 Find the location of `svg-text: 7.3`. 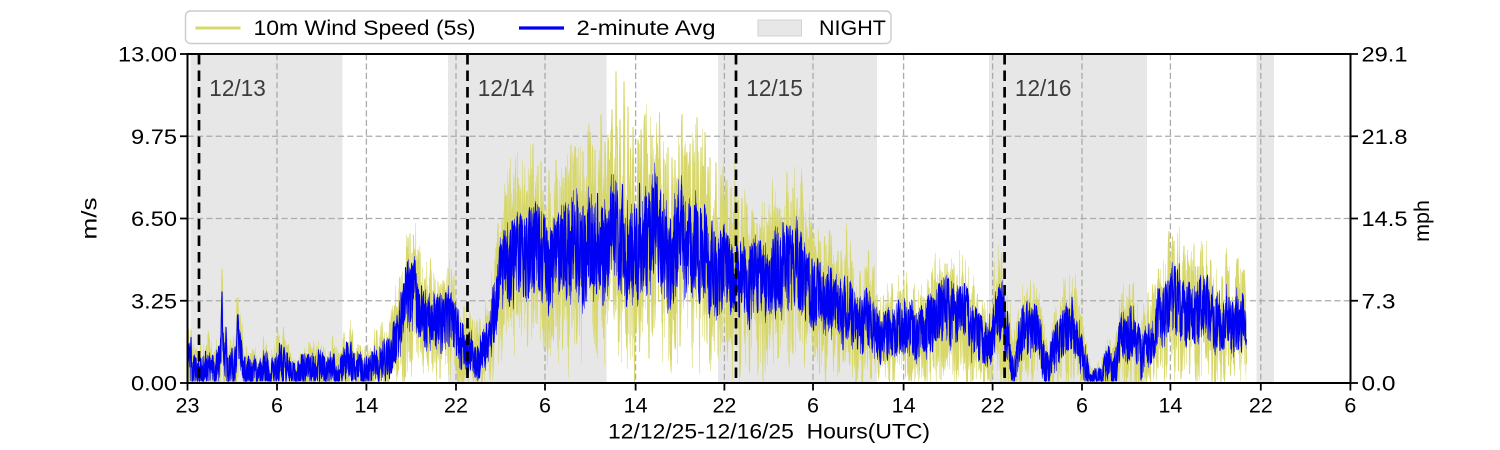

svg-text: 7.3 is located at coordinates (1379, 301).